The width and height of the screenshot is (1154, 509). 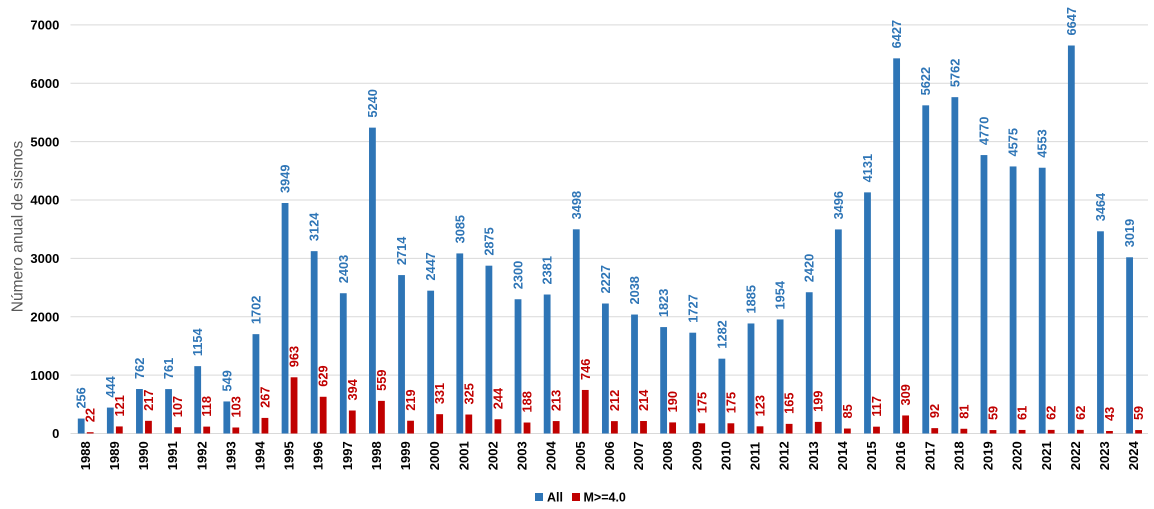 What do you see at coordinates (468, 393) in the screenshot?
I see `svg-text: 325` at bounding box center [468, 393].